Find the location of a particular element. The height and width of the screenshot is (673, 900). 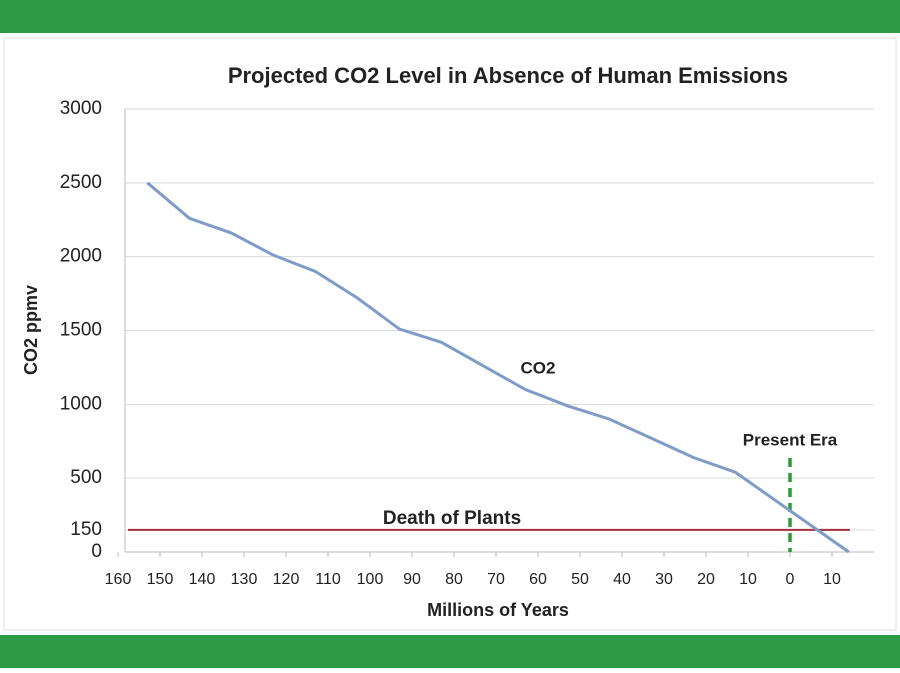

y-axis-label: CO2 ppmv is located at coordinates (31, 330).